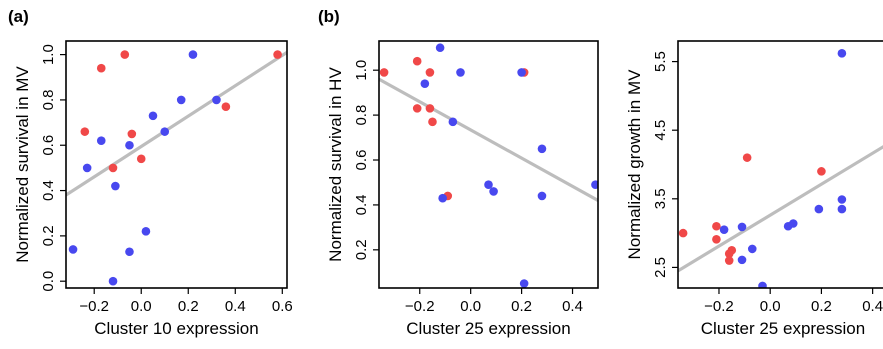  I want to click on panel-c-xlabel: Cluster 25 expression, so click(783, 328).